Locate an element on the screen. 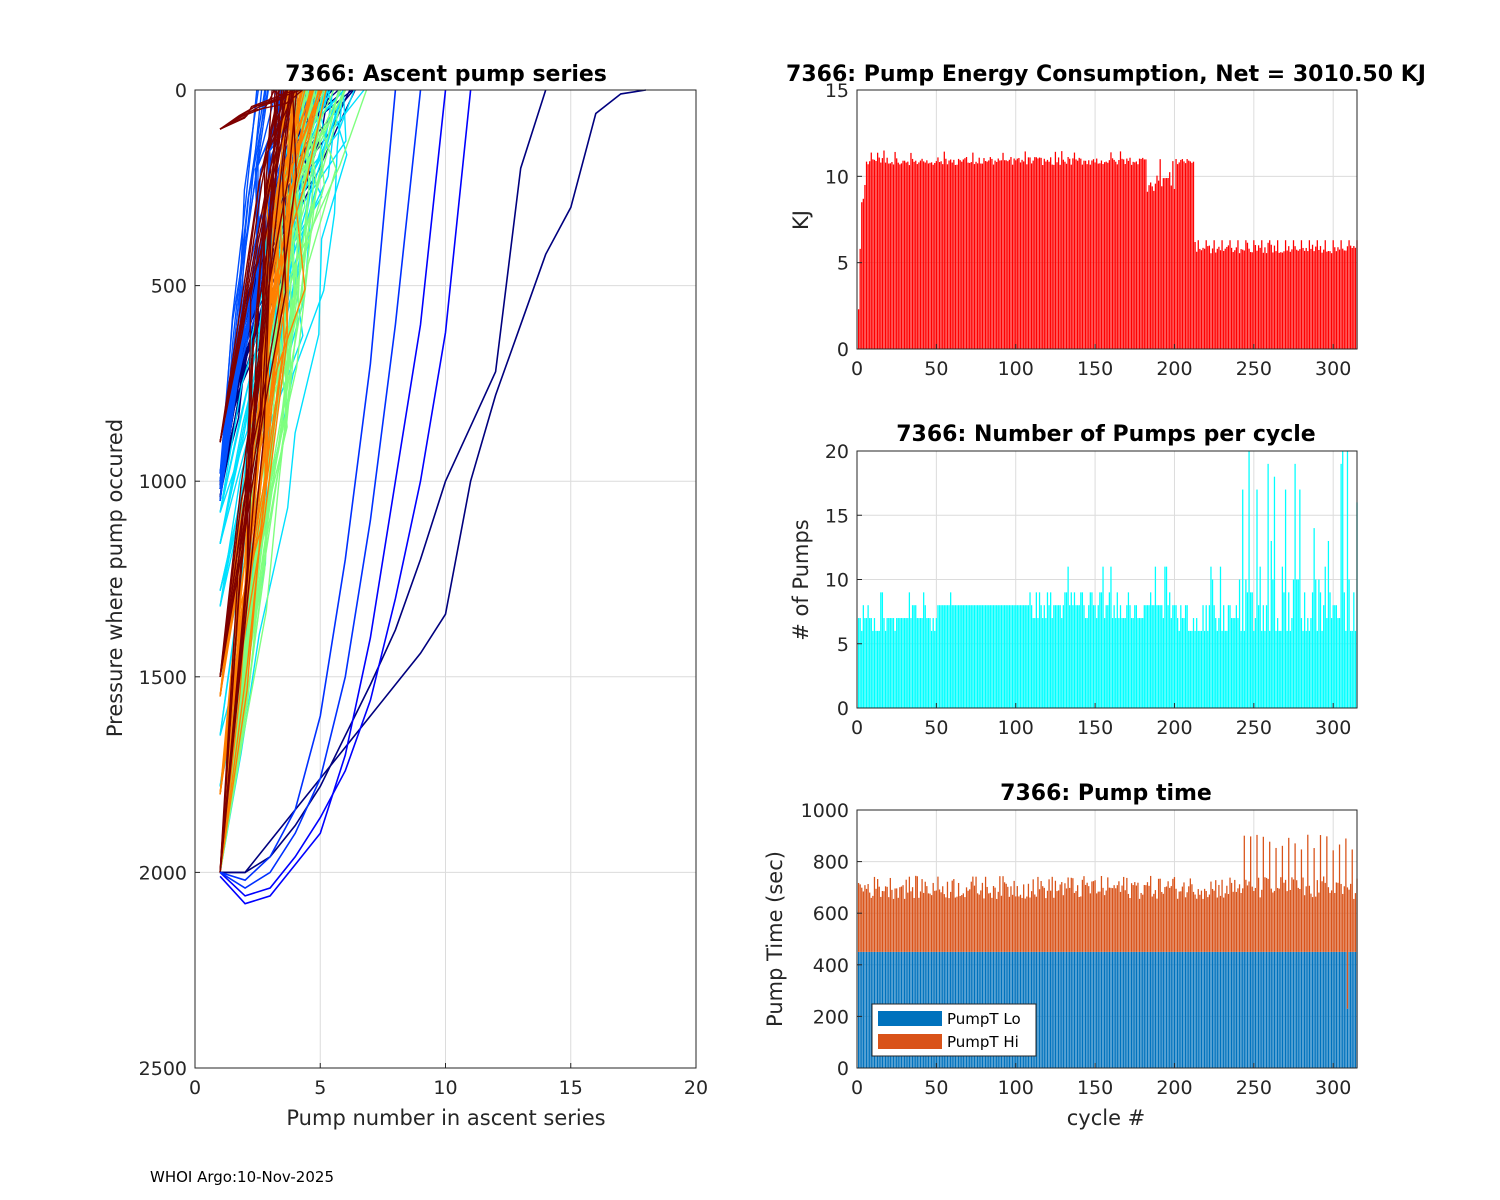 The image size is (1500, 1200). pumptime-ticks: 0 50 100 150 200 250 300 0 200 400 600 800 1000 is located at coordinates (1076, 949).